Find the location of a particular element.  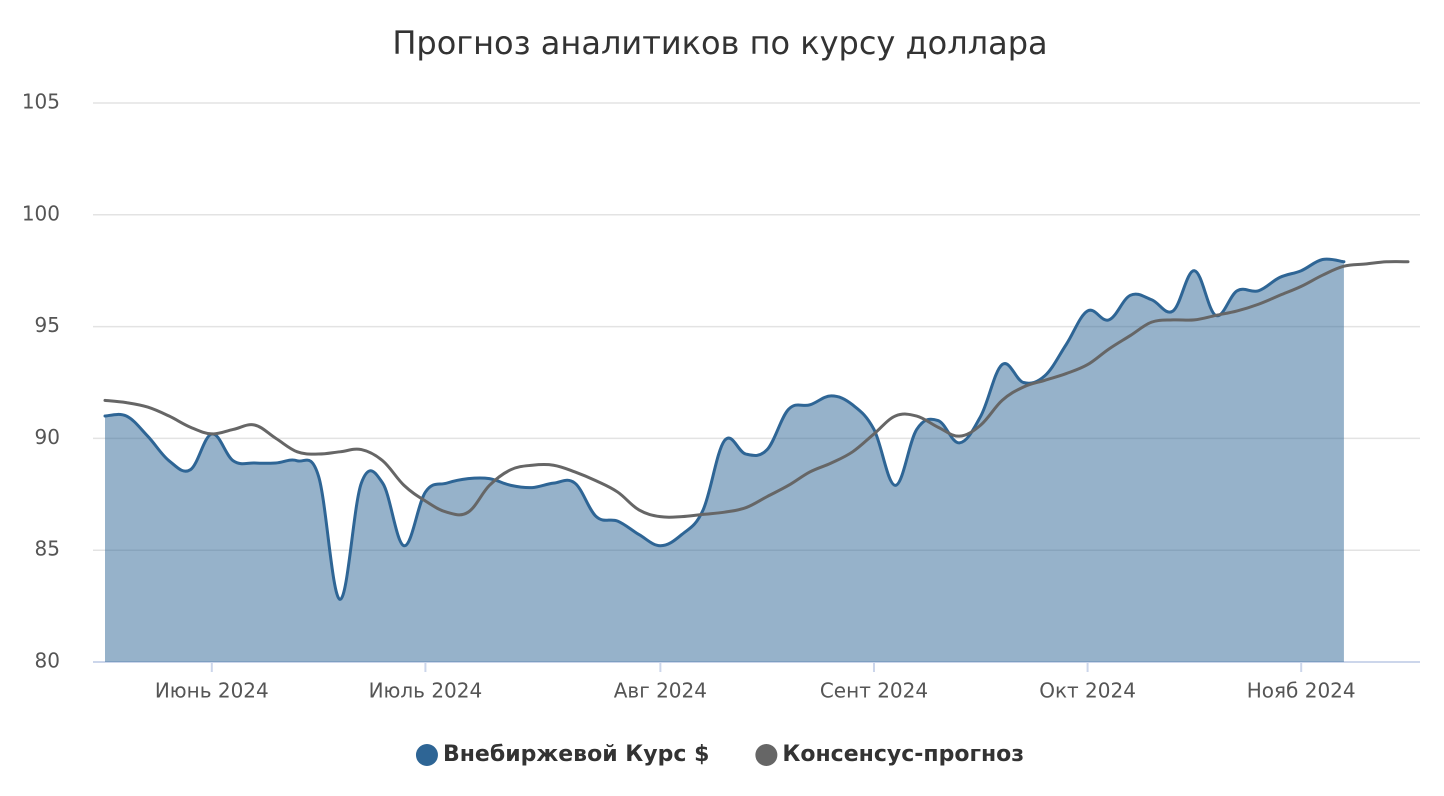

chart-title: Прогноз аналитиков по курсу доллара is located at coordinates (719, 43).